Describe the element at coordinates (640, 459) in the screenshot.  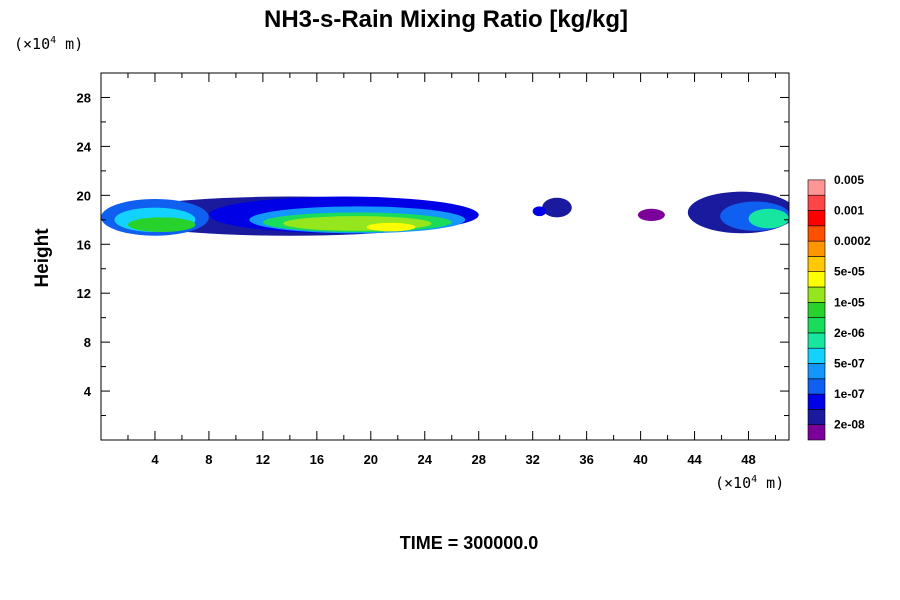
I see `x-tick-label: 40` at that location.